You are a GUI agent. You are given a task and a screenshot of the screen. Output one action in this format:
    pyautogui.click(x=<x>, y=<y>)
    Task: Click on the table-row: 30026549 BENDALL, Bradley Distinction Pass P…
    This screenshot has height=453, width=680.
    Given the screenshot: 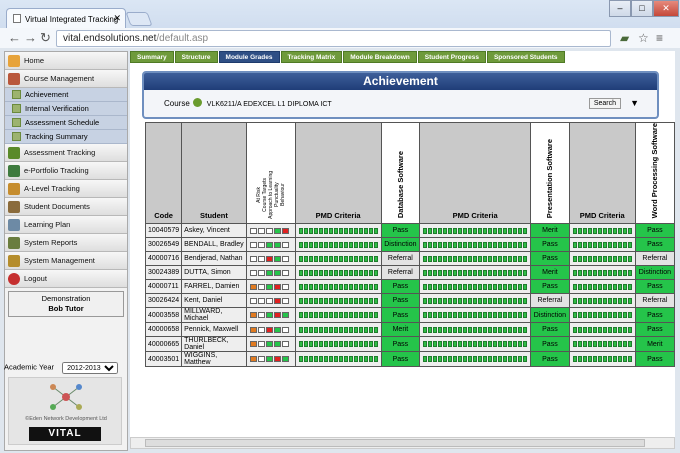 What is the action you would take?
    pyautogui.click(x=410, y=245)
    